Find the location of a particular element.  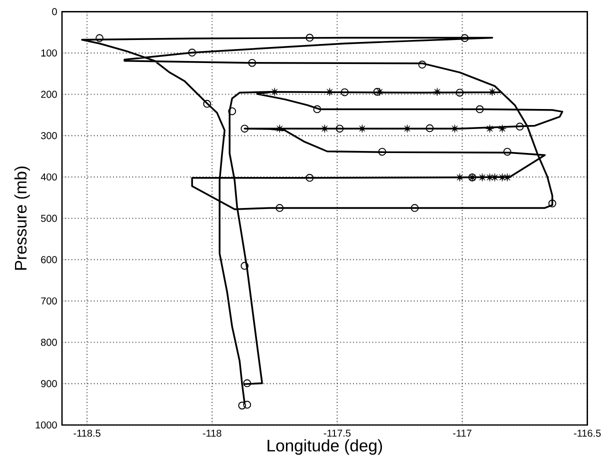

y-tick-label: 0 is located at coordinates (54, 12).